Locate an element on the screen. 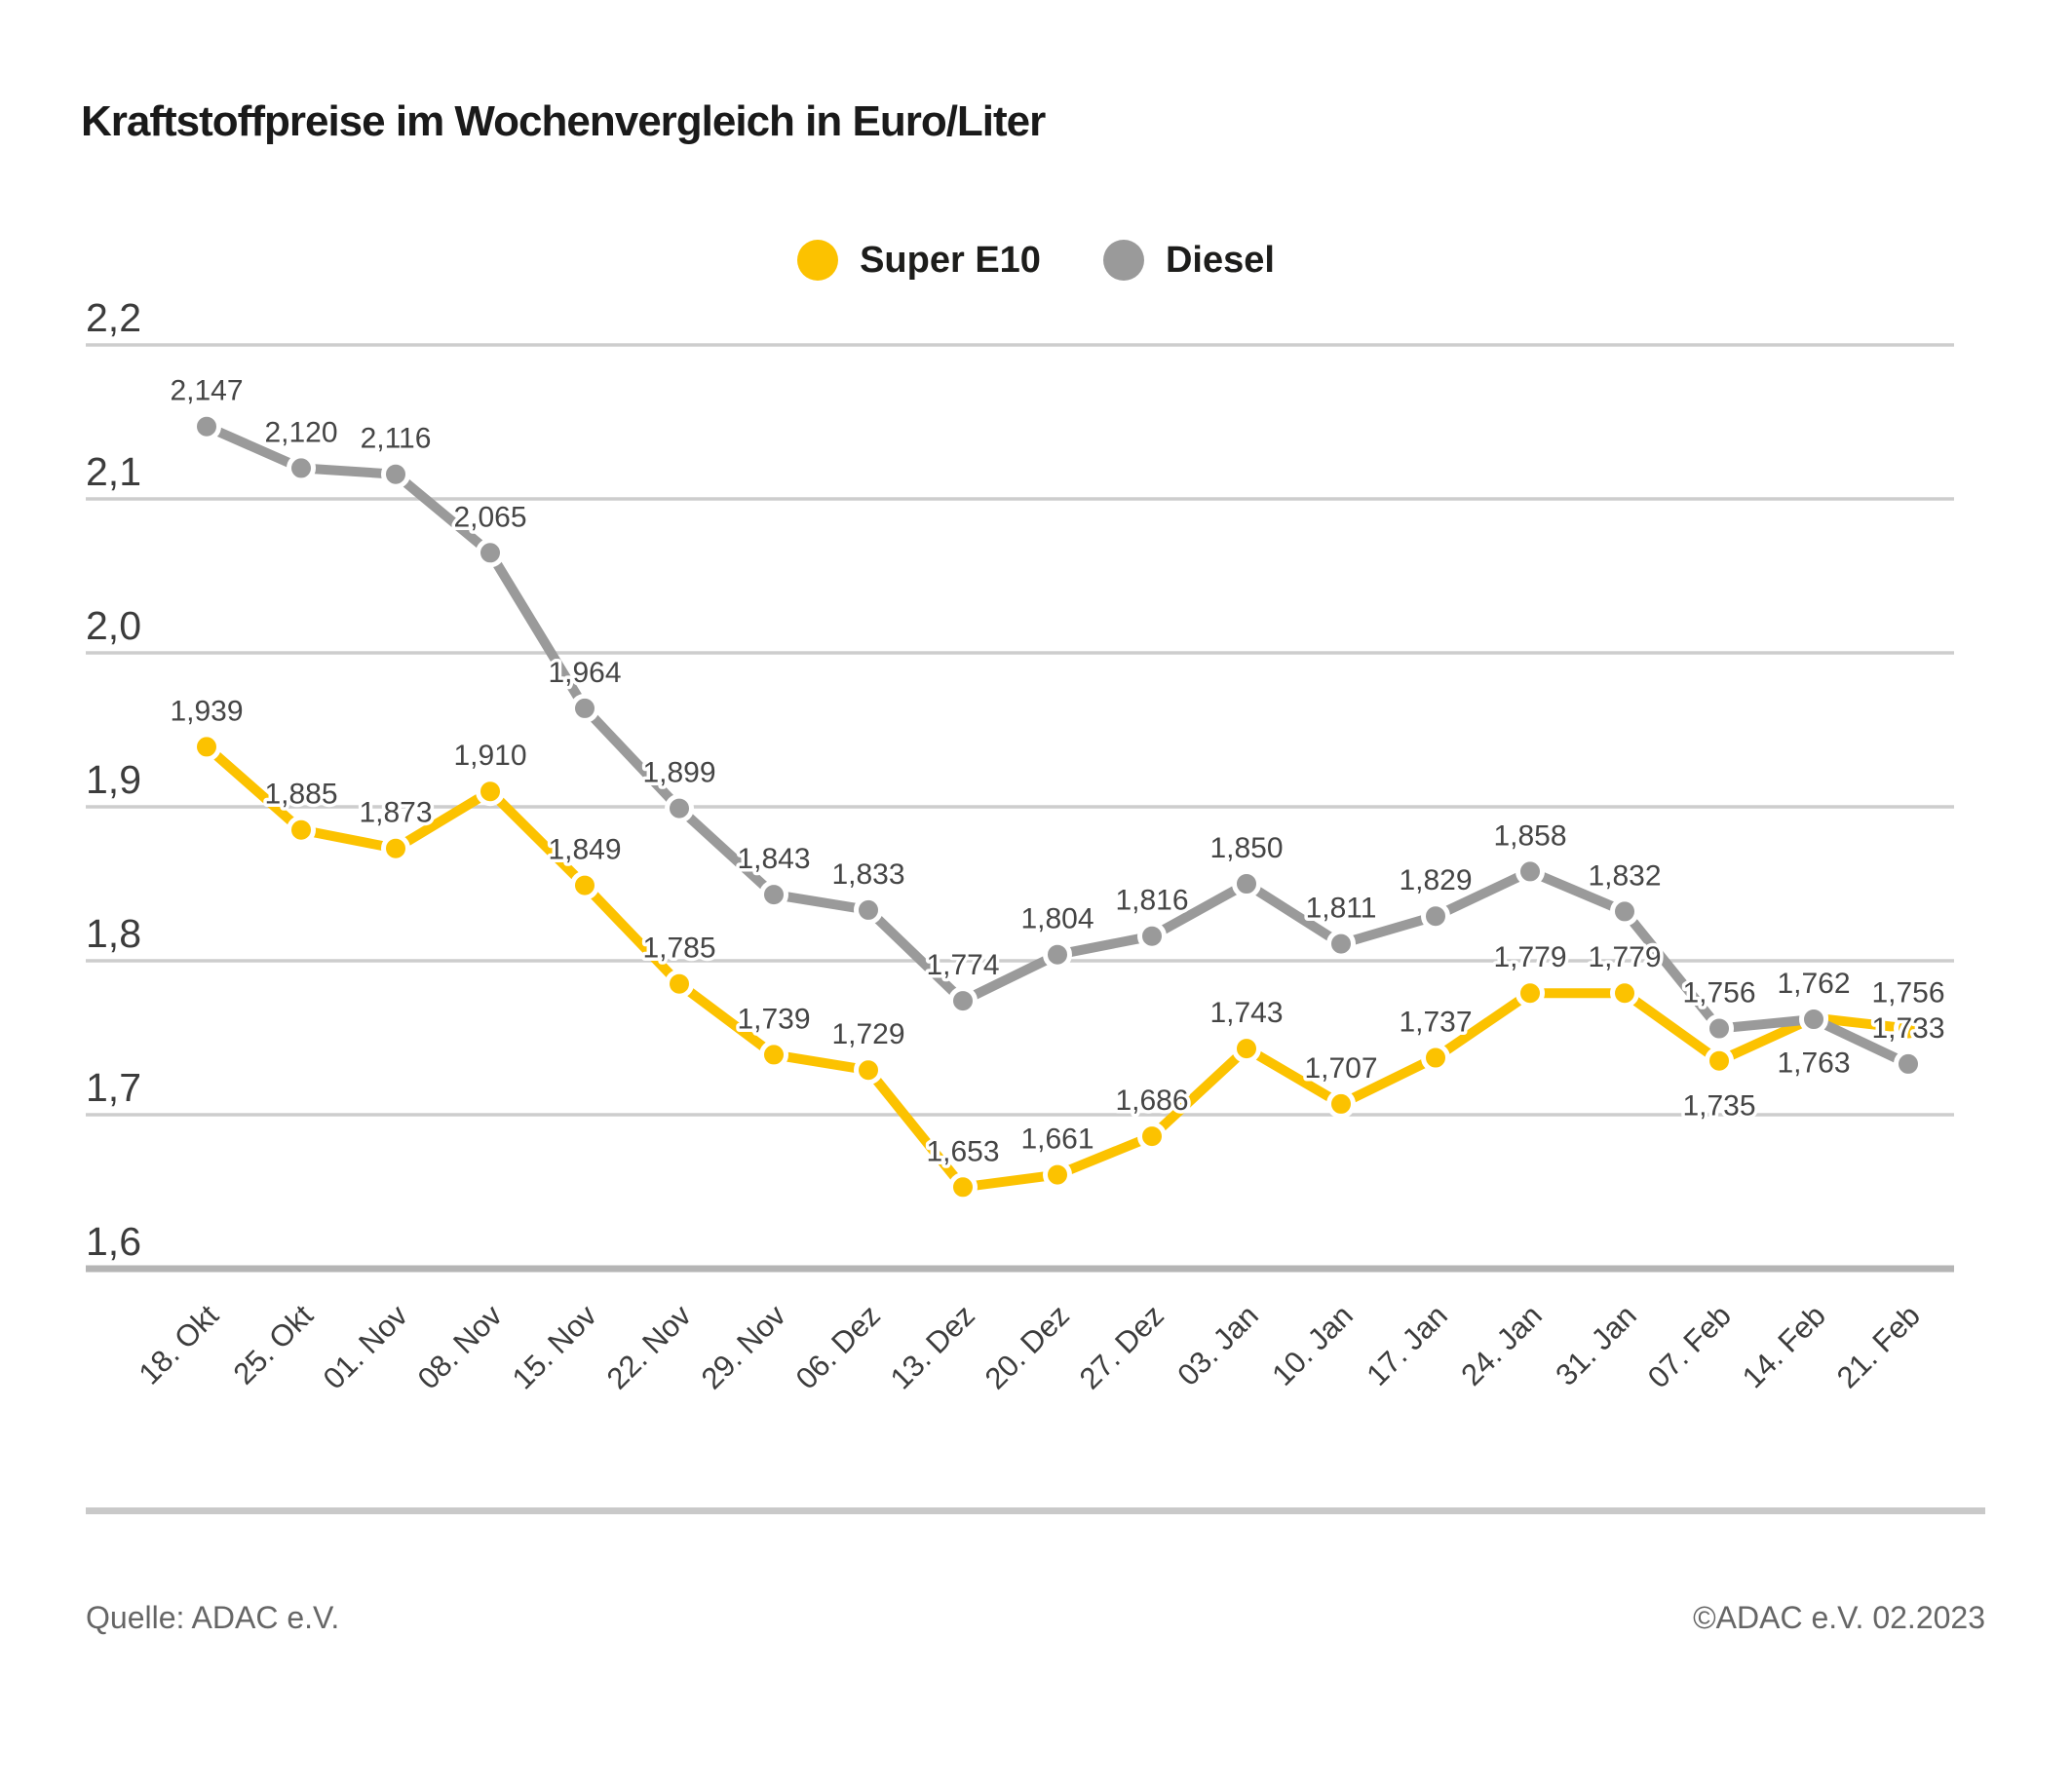 Image resolution: width=2072 pixels, height=1790 pixels. super-e10-data-label: 1,653 is located at coordinates (962, 1151).